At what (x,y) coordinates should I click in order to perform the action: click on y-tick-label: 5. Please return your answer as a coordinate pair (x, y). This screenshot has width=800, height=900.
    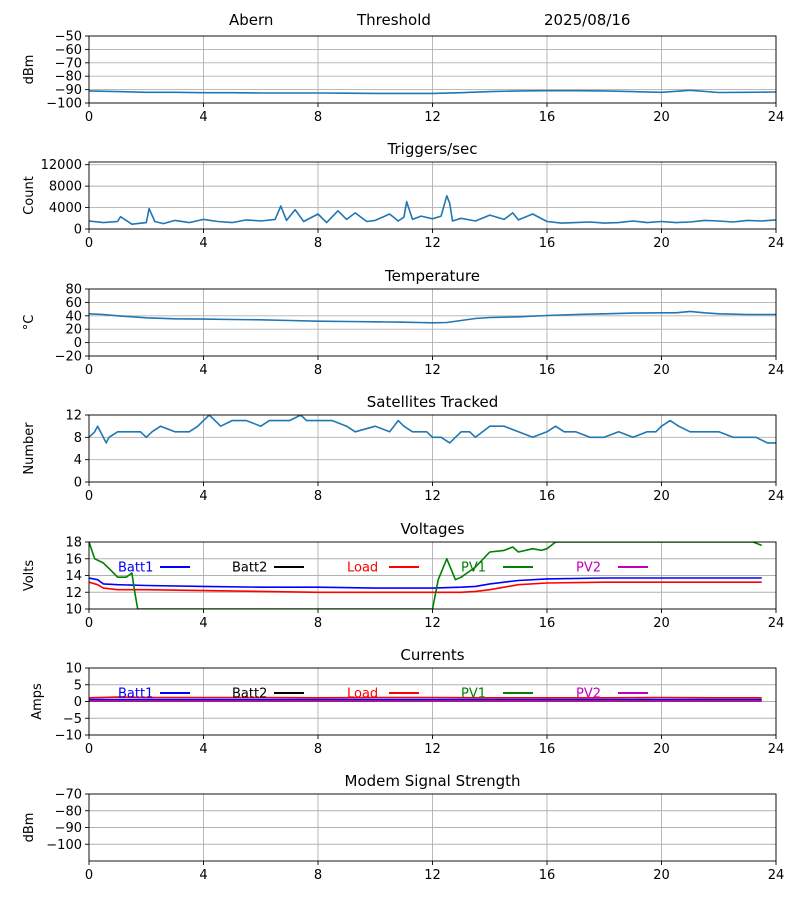
    Looking at the image, I should click on (78, 685).